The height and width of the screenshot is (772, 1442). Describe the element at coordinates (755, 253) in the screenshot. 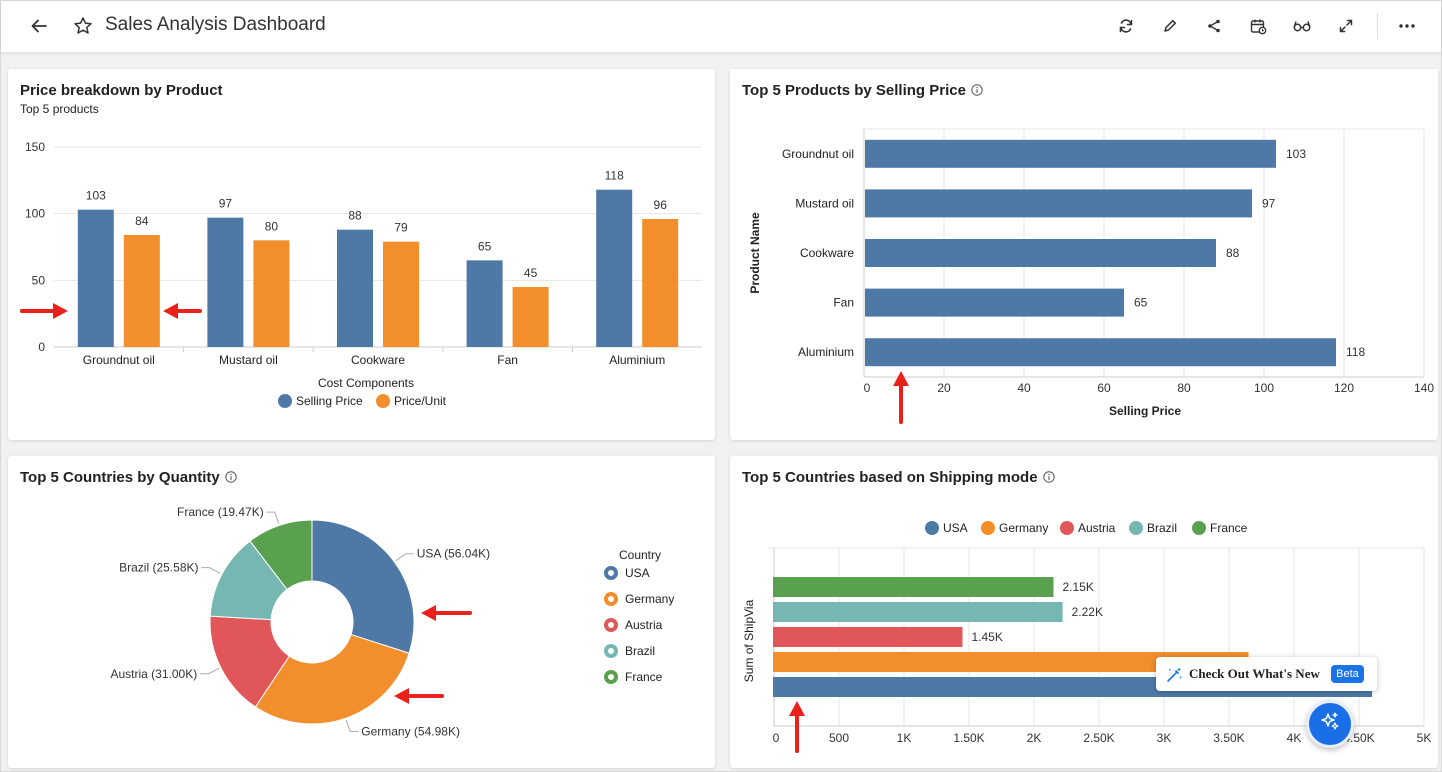

I see `y-axis-title: Product Name` at that location.